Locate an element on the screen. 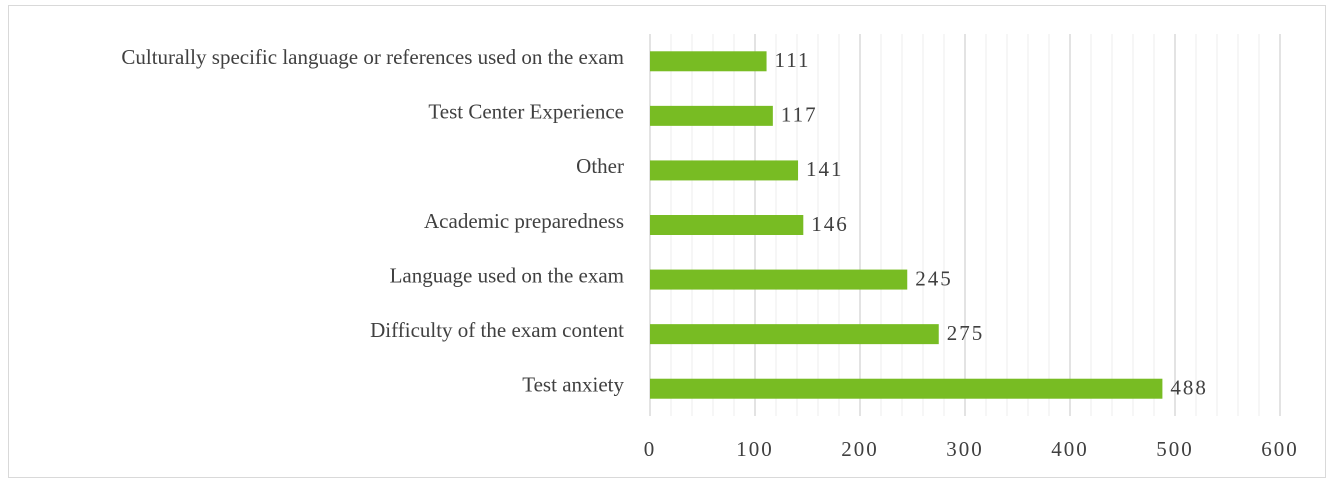  y-tick-label: Academic preparedness is located at coordinates (524, 221).